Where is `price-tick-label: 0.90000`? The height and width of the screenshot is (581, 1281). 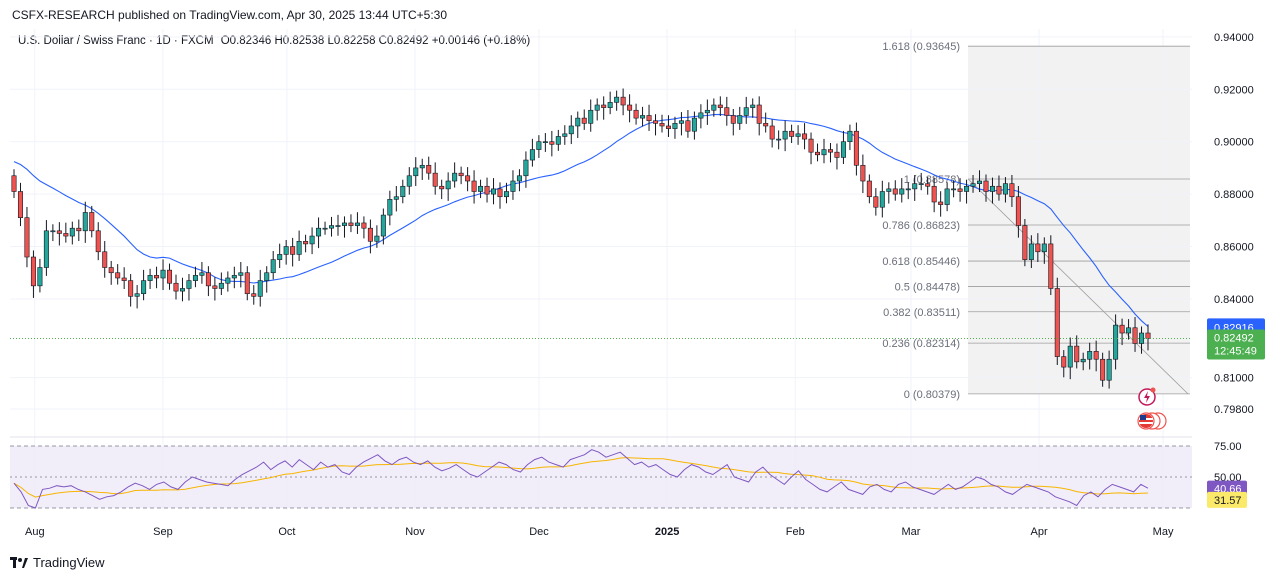 price-tick-label: 0.90000 is located at coordinates (1234, 143).